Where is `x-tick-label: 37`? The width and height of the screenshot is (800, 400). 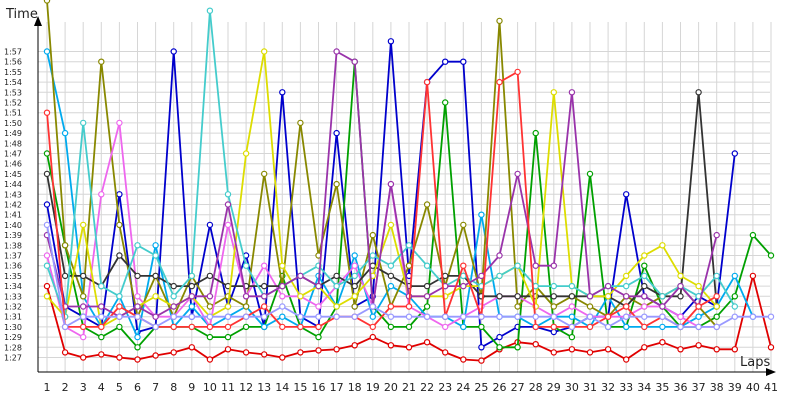
x-tick-label: 37 is located at coordinates (699, 387).